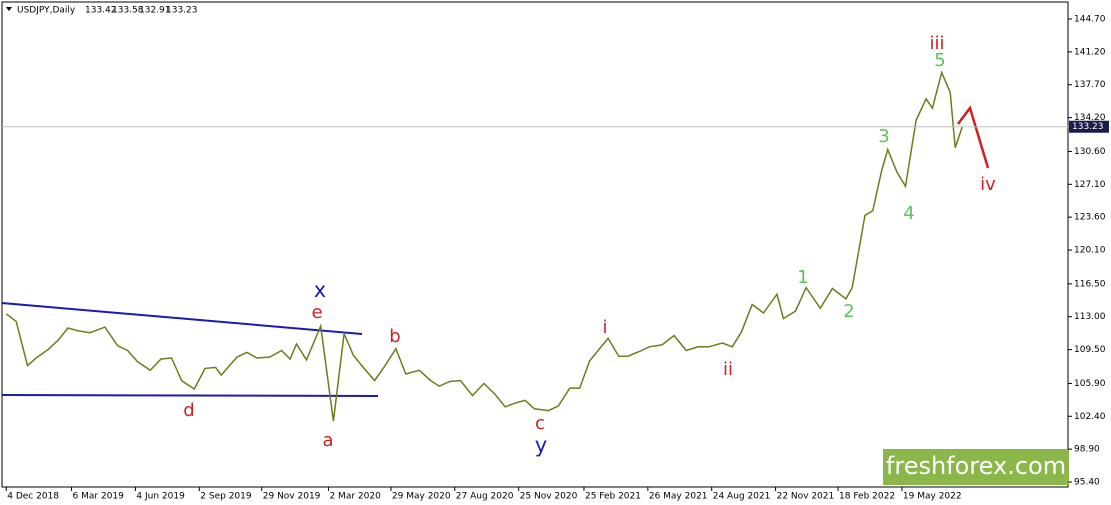 This screenshot has width=1111, height=505. What do you see at coordinates (9, 9) in the screenshot?
I see `menu-arrow` at bounding box center [9, 9].